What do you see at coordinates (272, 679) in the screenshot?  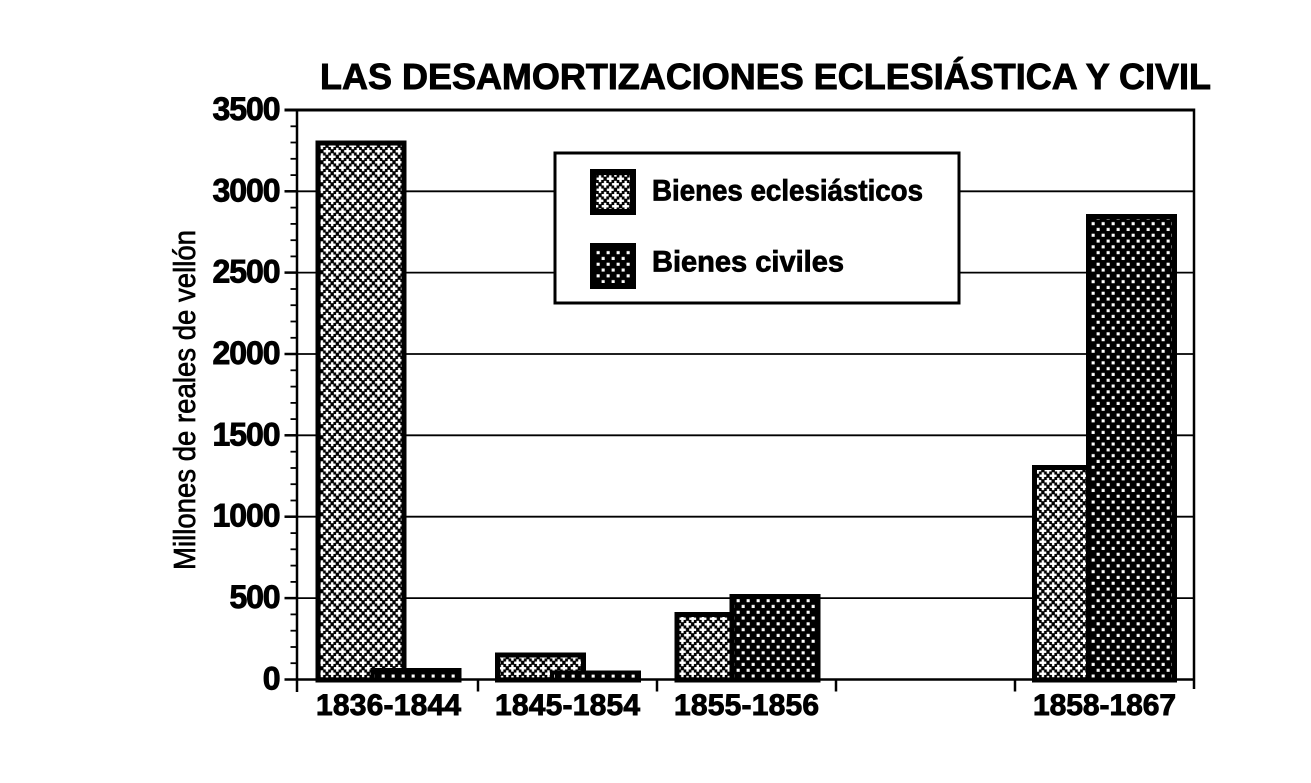 I see `svg-text: 0` at bounding box center [272, 679].